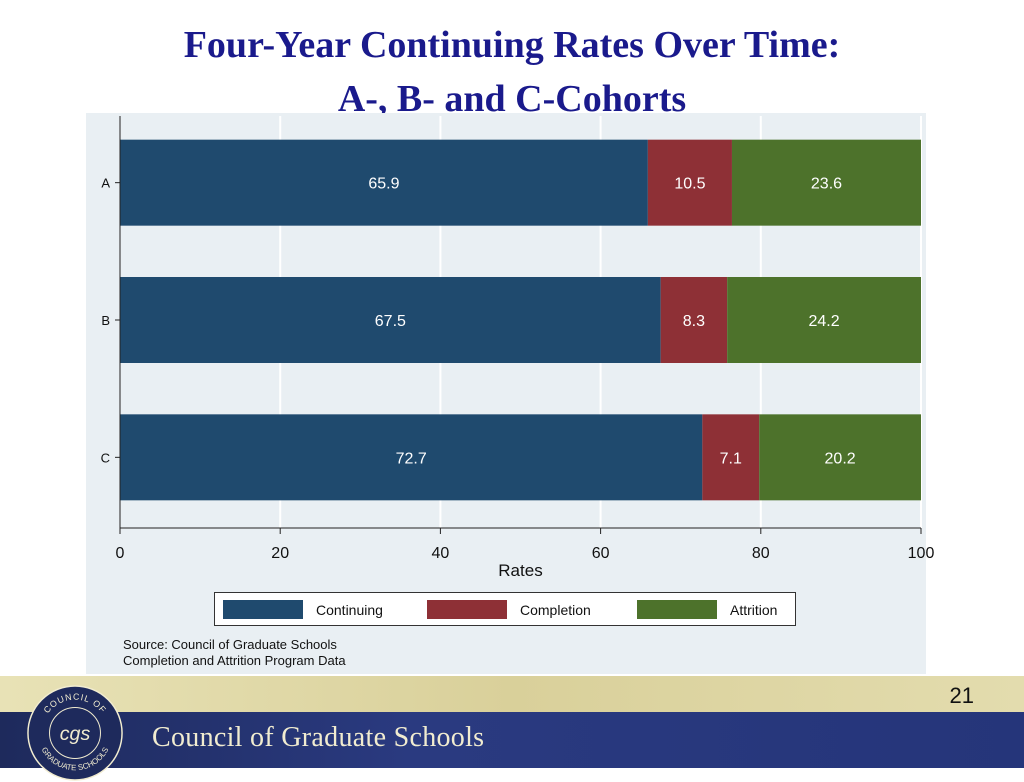 This screenshot has width=1024, height=782. Describe the element at coordinates (467, 609) in the screenshot. I see `legend-swatch-completion` at that location.